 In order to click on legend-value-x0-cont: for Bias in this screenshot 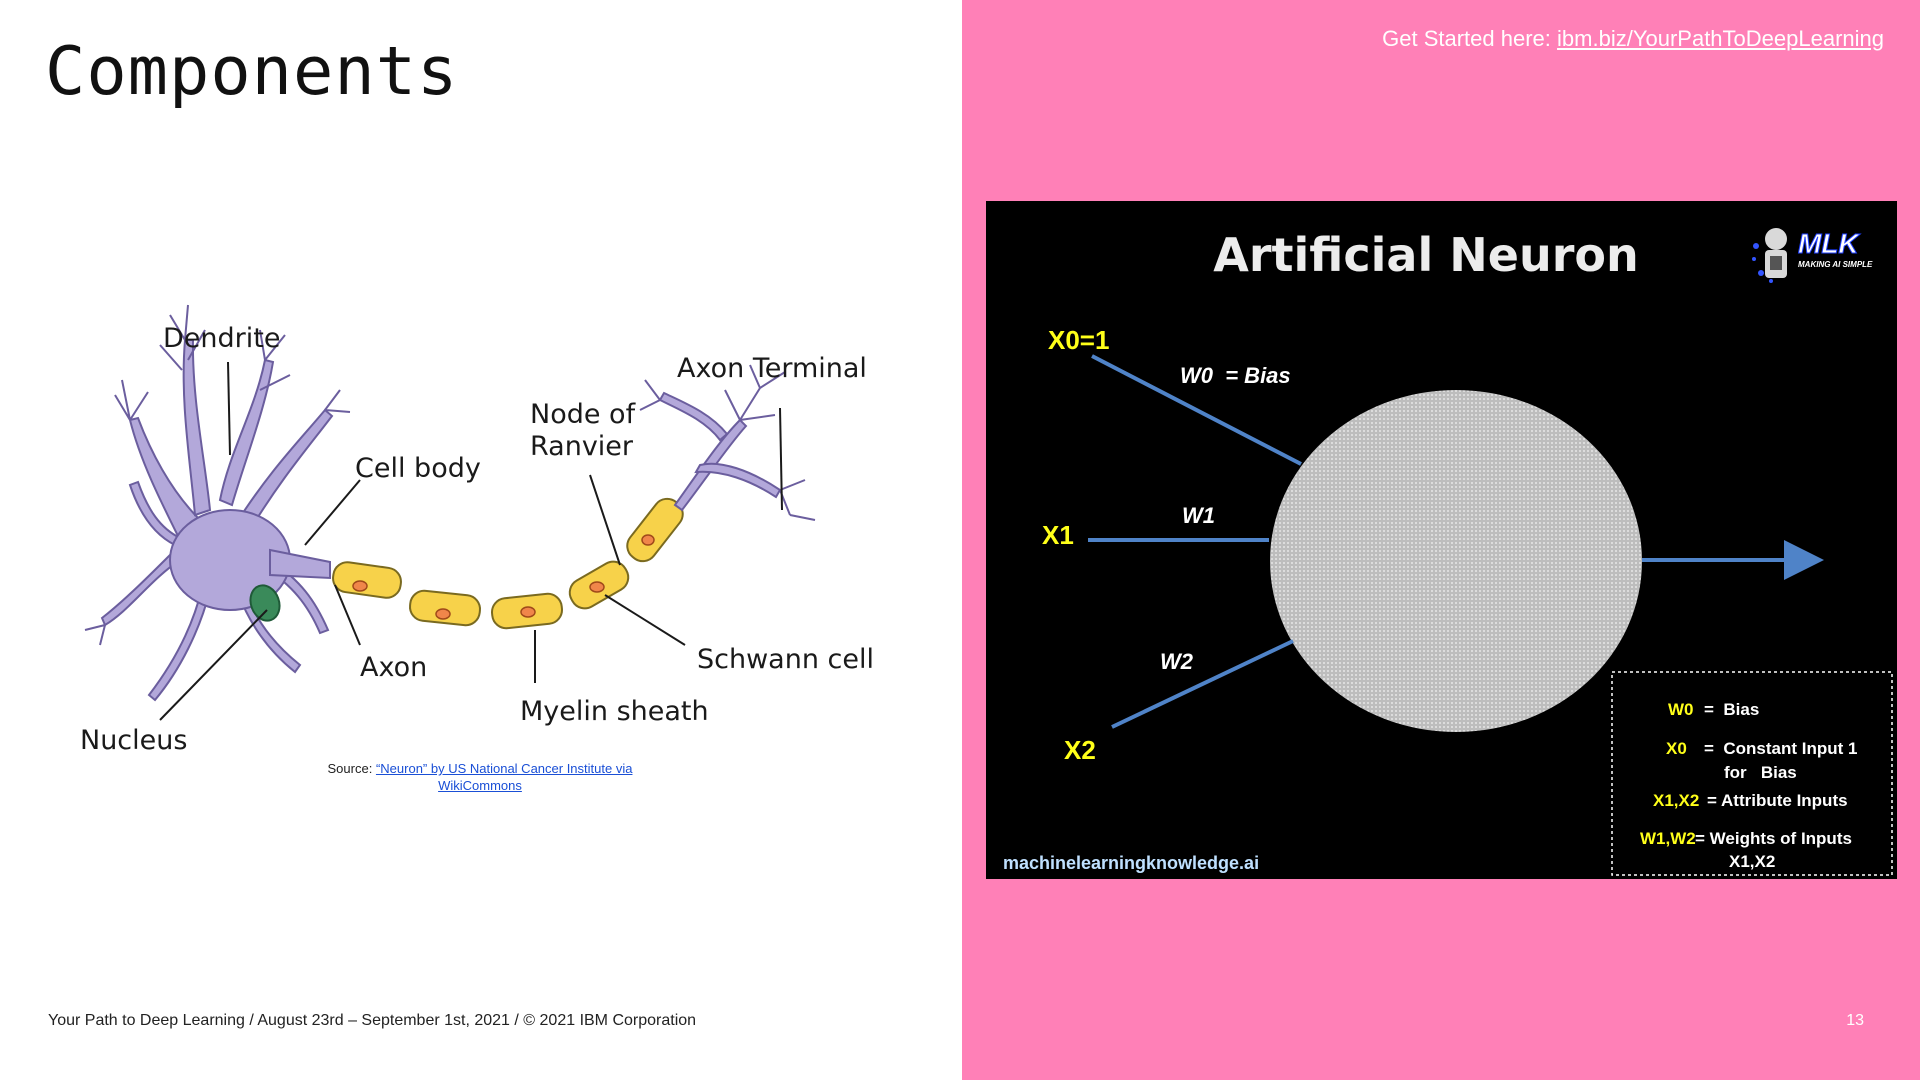, I will do `click(1760, 772)`.